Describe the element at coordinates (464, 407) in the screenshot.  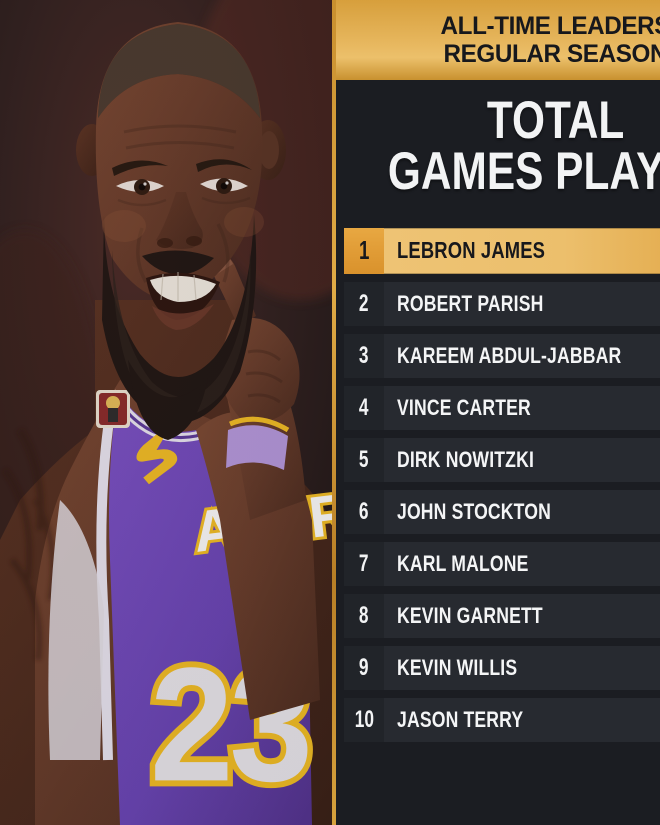
I see `row-player-name-label: VINCE CARTER` at that location.